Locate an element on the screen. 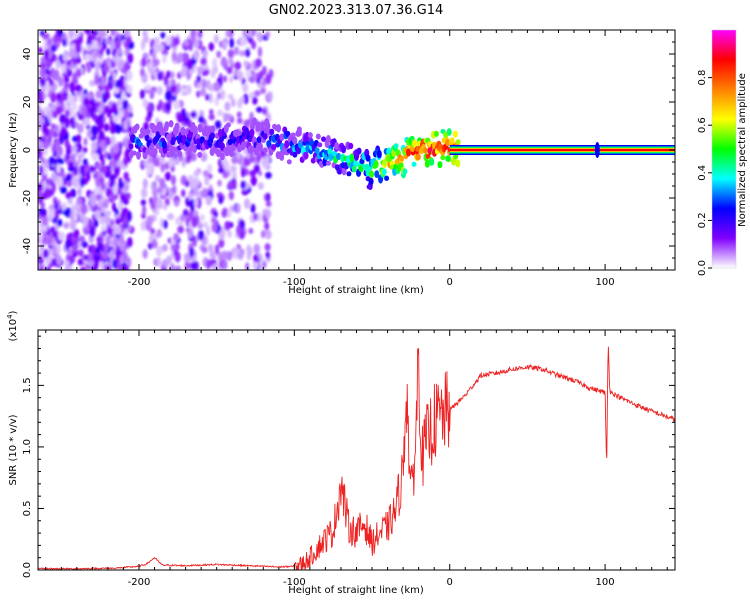 The height and width of the screenshot is (600, 750). colorbar-frame is located at coordinates (724, 149).